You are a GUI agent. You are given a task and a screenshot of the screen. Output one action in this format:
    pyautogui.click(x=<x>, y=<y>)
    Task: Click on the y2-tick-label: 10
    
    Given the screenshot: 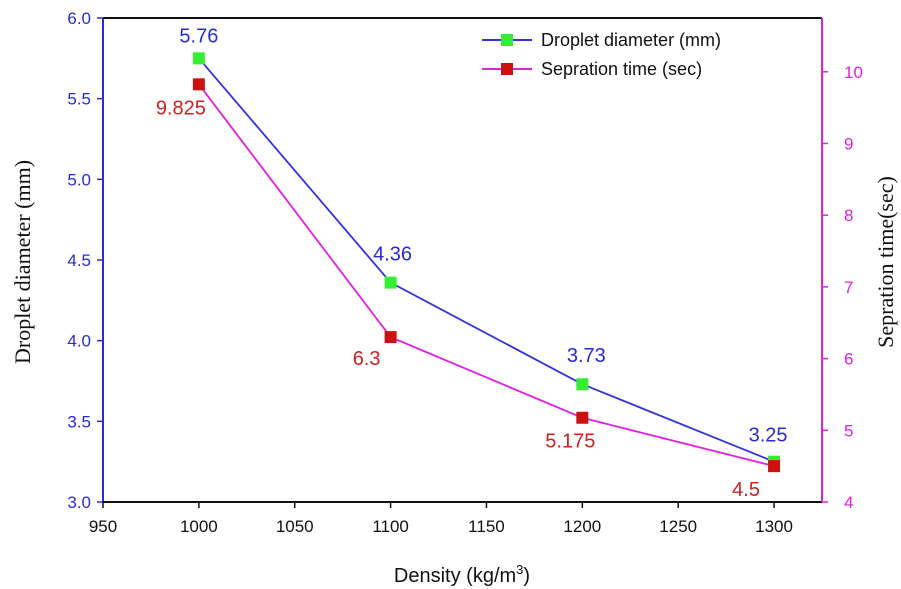 What is the action you would take?
    pyautogui.click(x=853, y=72)
    